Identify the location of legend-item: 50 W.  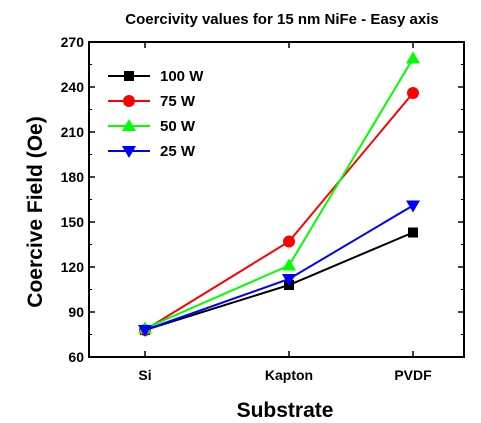
(152, 126).